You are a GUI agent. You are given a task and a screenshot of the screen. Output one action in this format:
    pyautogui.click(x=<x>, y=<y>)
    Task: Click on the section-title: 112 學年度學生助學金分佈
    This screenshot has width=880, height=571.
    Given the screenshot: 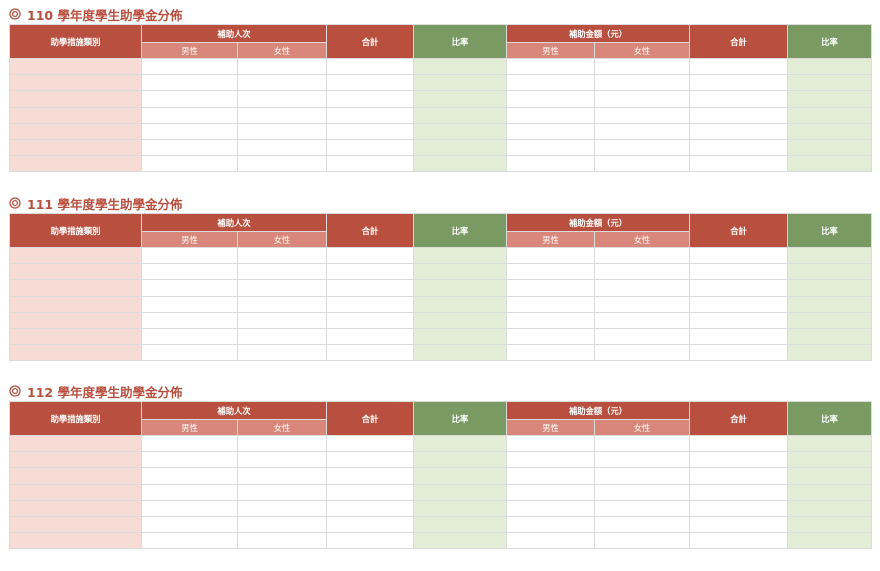 What is the action you would take?
    pyautogui.click(x=105, y=392)
    